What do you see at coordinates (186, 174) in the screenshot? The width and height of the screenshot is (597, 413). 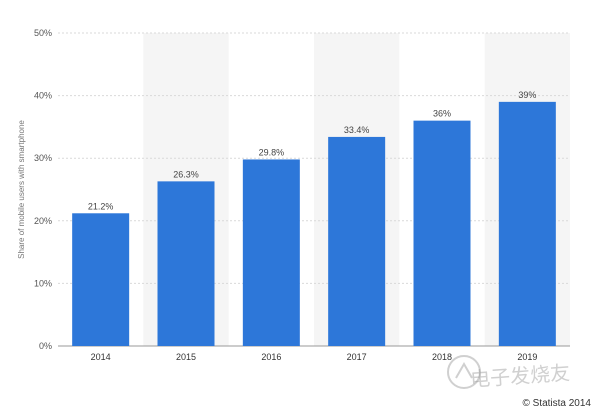 I see `data-label: 26.3%` at bounding box center [186, 174].